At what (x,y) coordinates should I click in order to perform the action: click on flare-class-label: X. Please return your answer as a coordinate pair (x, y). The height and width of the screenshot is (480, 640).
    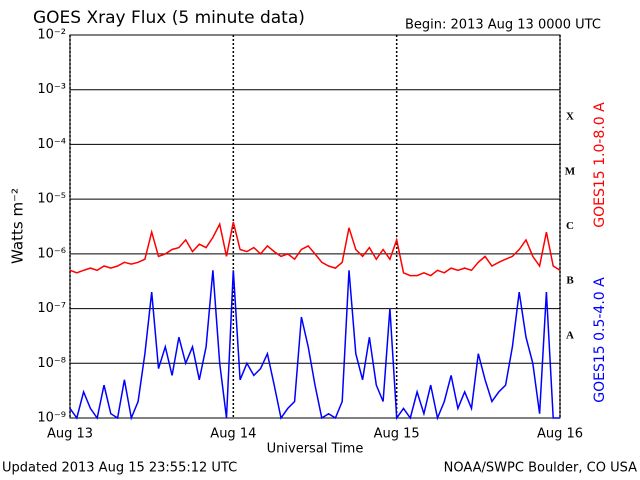
    Looking at the image, I should click on (570, 117).